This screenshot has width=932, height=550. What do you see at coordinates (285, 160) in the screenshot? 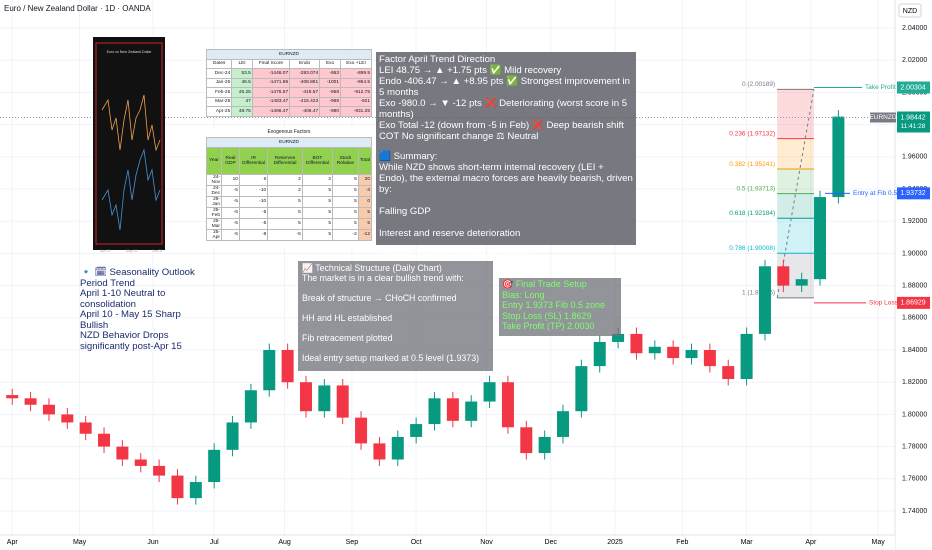
I see `header-cell: Reserves Differential` at bounding box center [285, 160].